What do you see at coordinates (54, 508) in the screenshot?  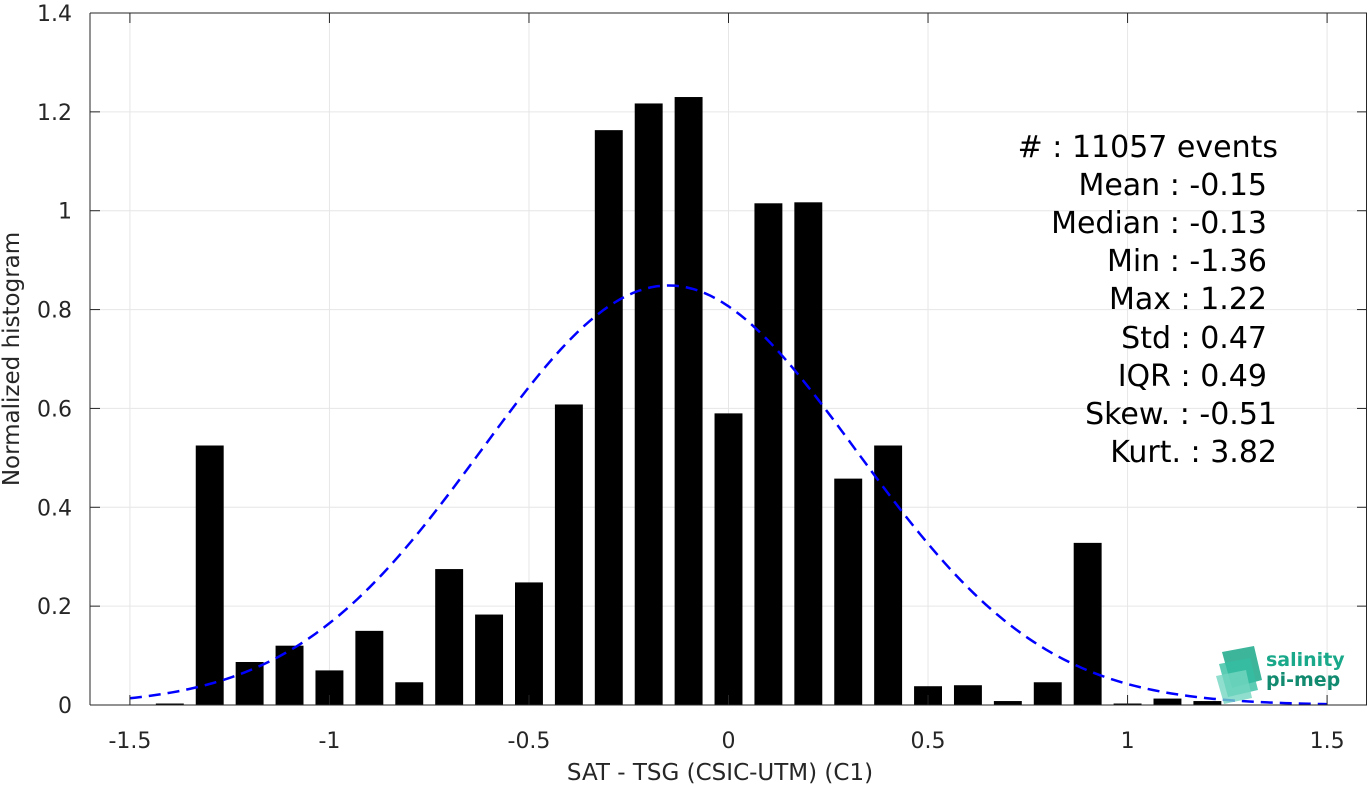 I see `y-tick-label: 0.4` at bounding box center [54, 508].